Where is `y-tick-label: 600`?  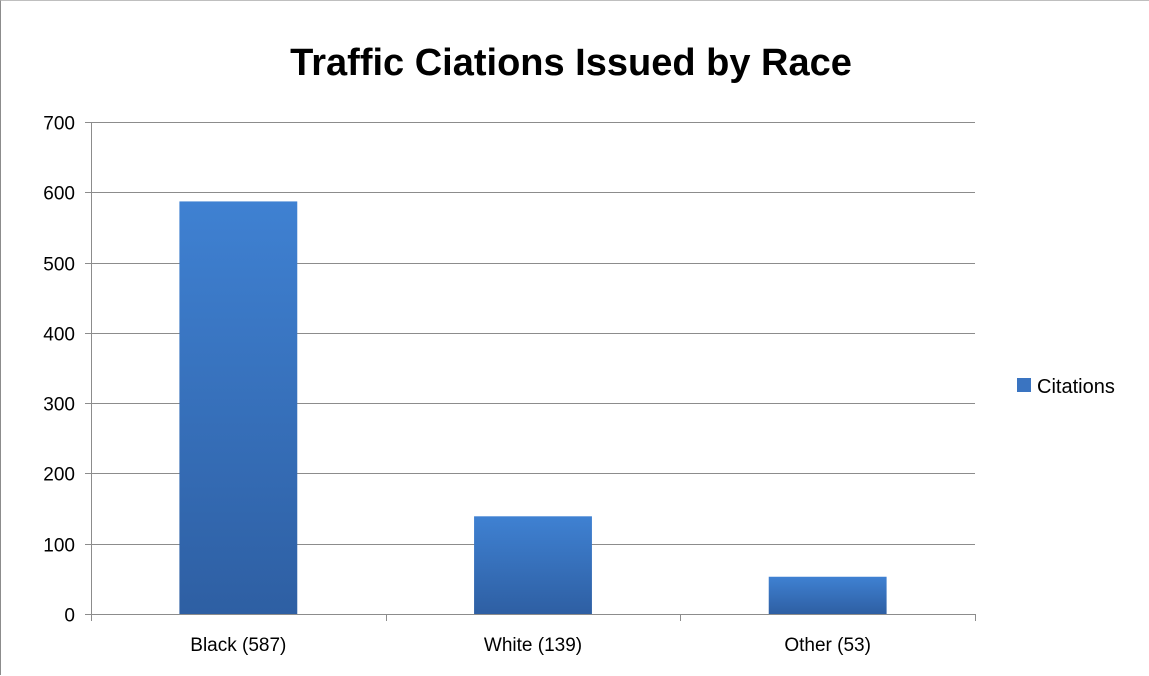
y-tick-label: 600 is located at coordinates (59, 194).